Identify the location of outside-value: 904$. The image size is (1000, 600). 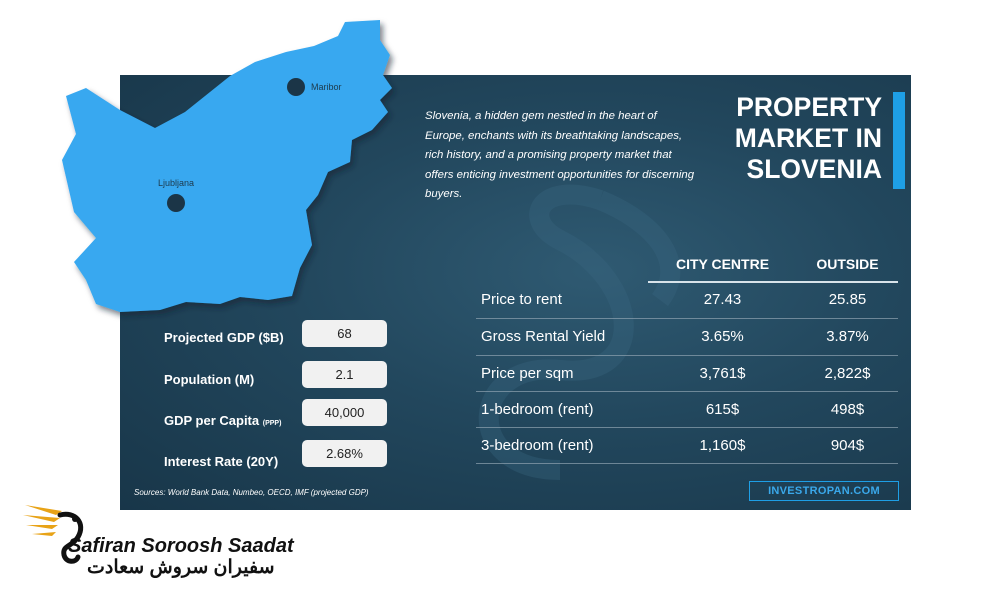
(847, 445).